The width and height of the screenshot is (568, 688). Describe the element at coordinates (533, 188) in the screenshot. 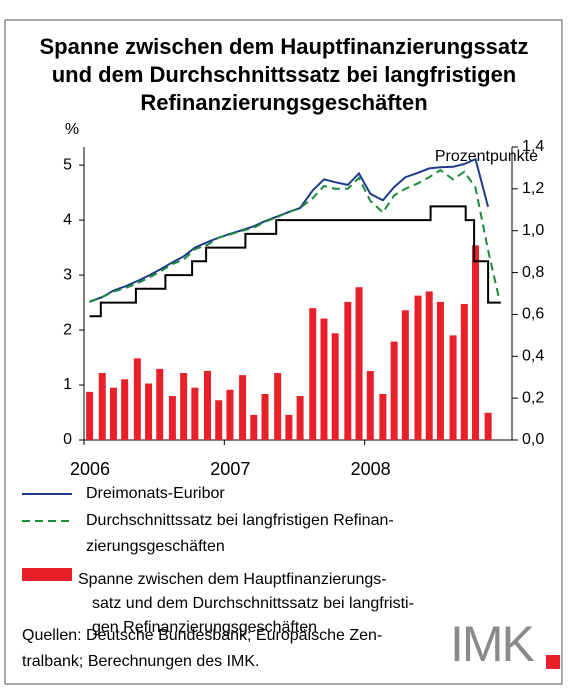

I see `y2-tick-label: 1,2` at that location.